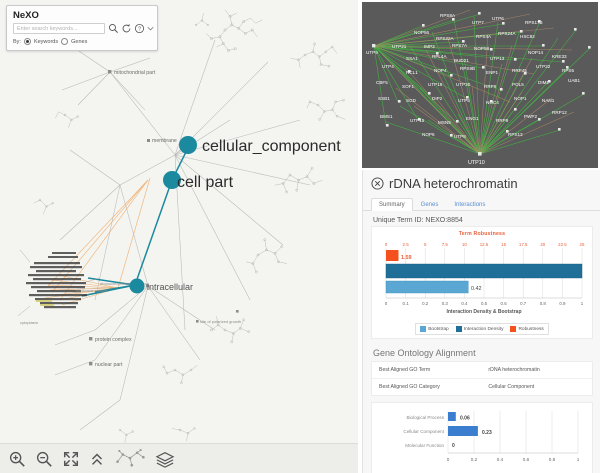 Image resolution: width=600 pixels, height=473 pixels. I want to click on go-chart-x-ticks: 0 0.2 0.4 0.6 0.8 1, so click(513, 459).